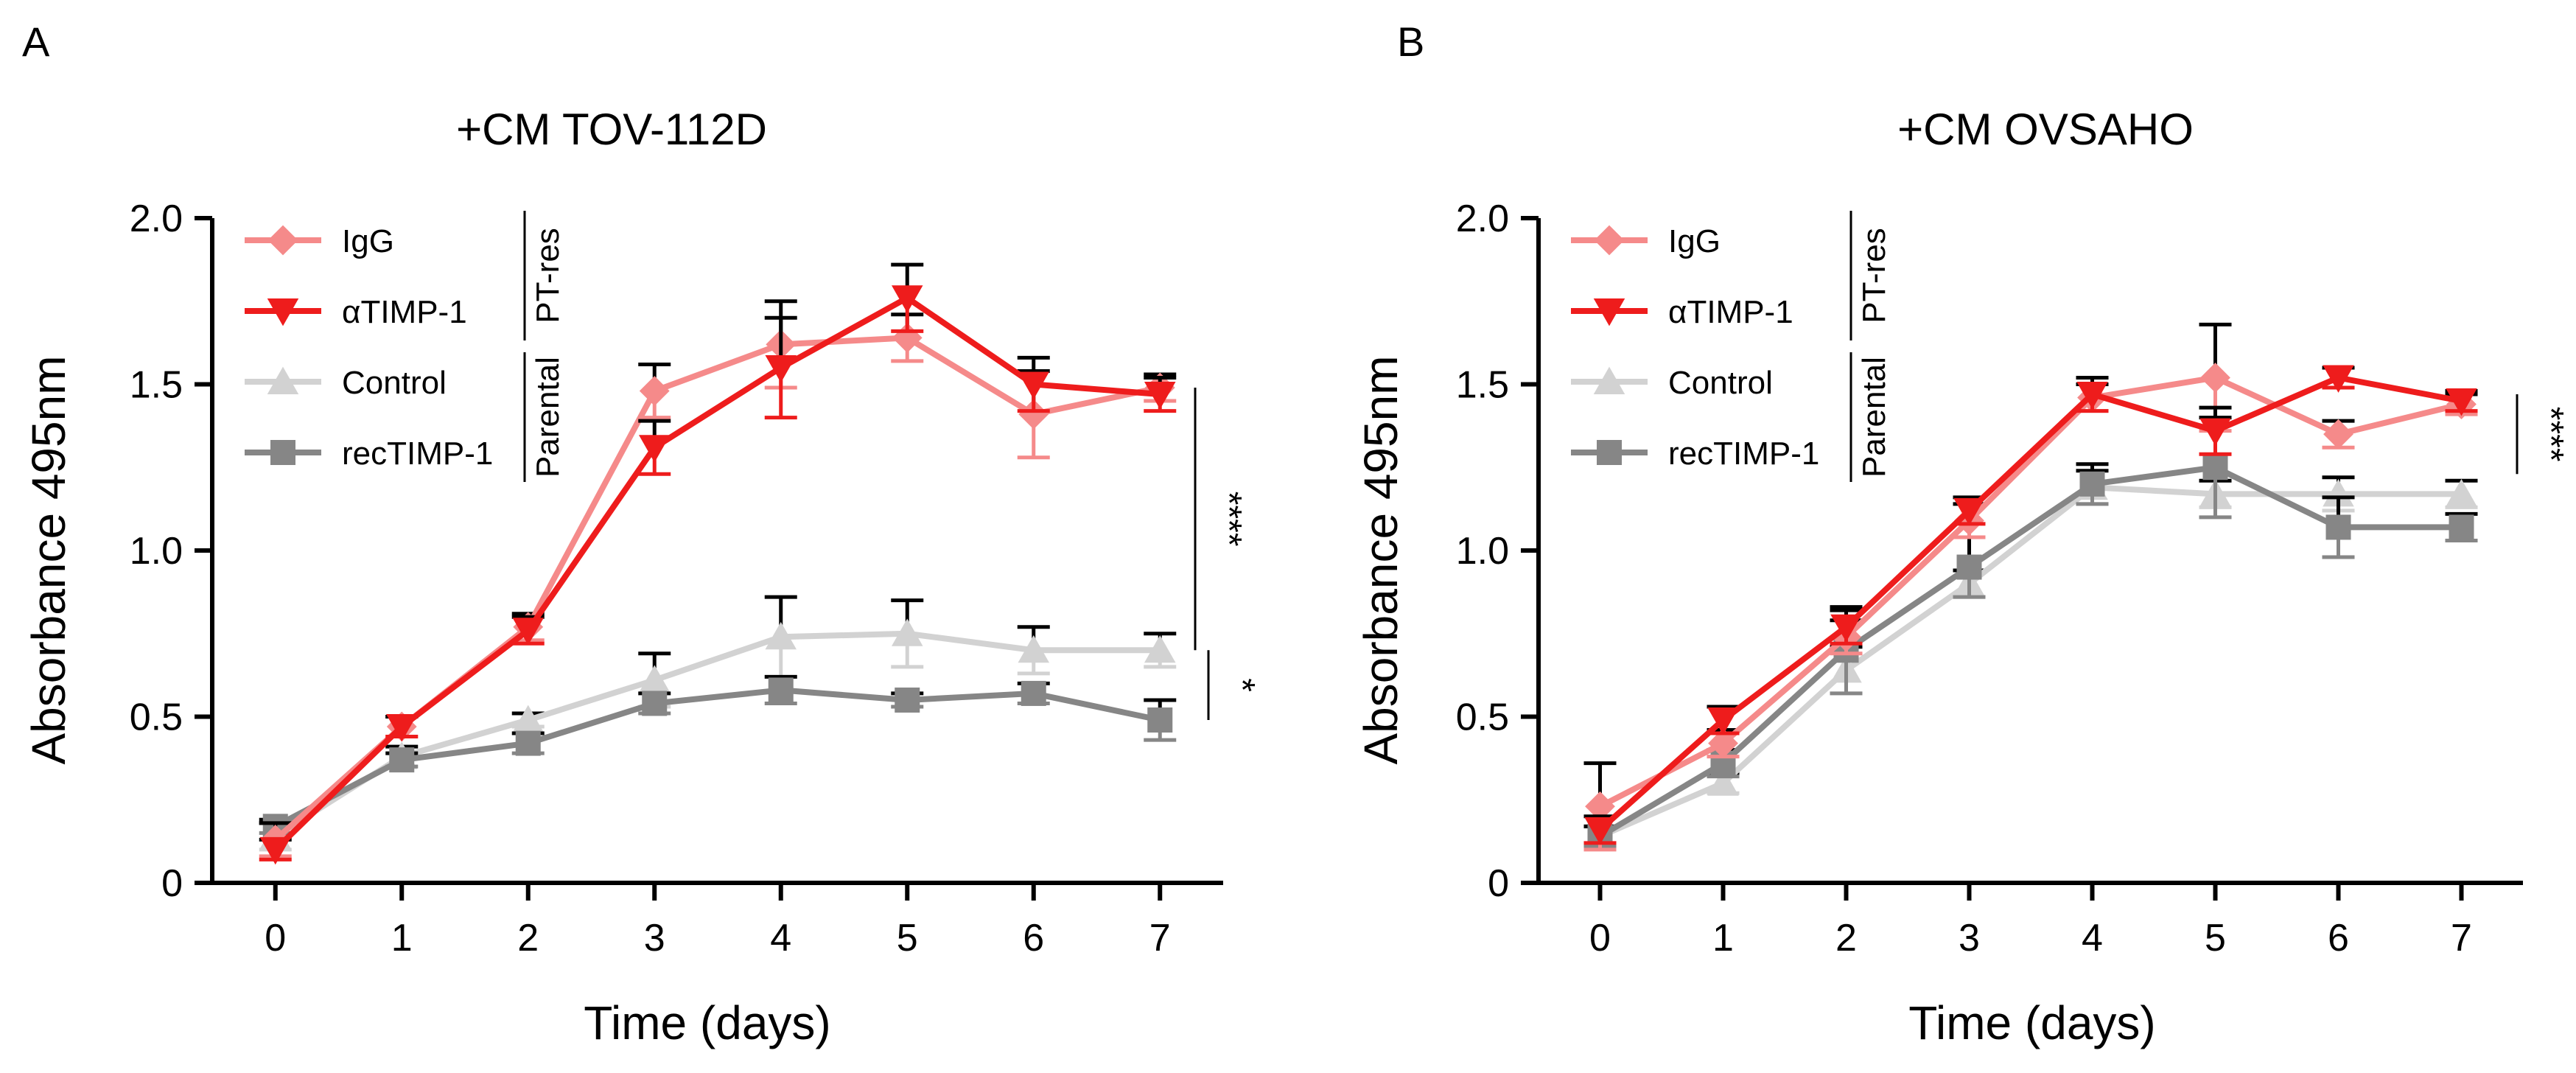  What do you see at coordinates (1380, 559) in the screenshot?
I see `panel-b-y-axis-label: Absorbance 495nm` at bounding box center [1380, 559].